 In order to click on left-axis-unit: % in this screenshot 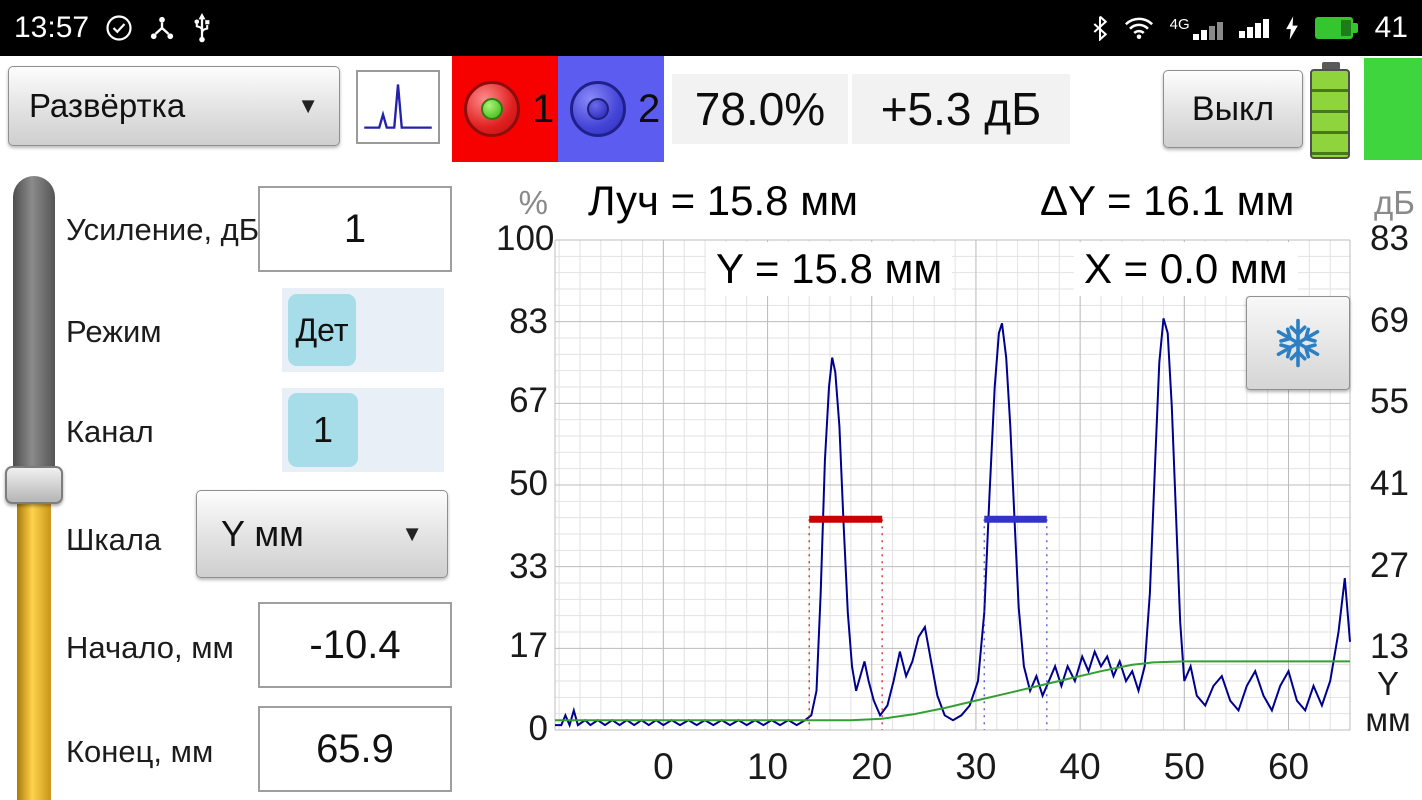, I will do `click(533, 202)`.